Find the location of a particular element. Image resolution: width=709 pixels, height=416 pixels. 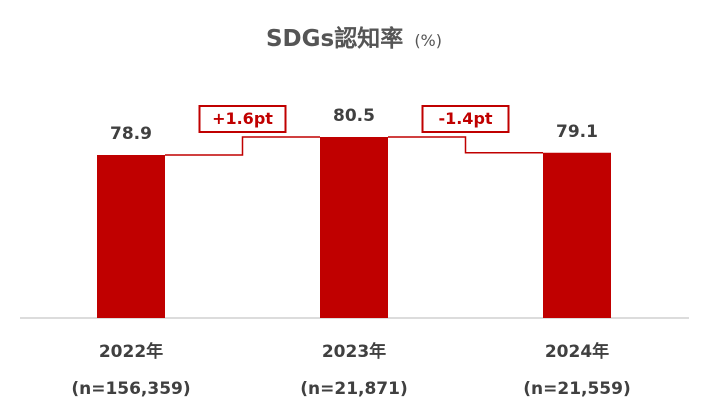

value-label-0: 78.9 is located at coordinates (131, 134).